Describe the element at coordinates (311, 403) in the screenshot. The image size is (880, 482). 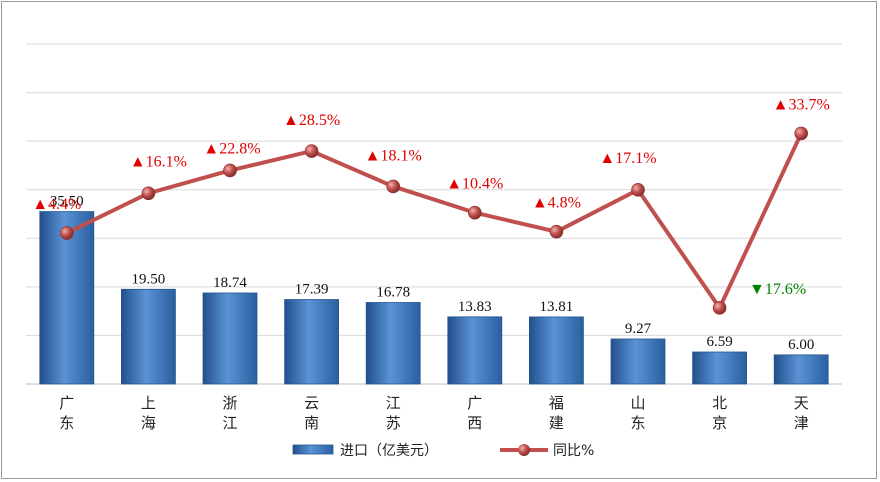
I see `category-label: 云` at that location.